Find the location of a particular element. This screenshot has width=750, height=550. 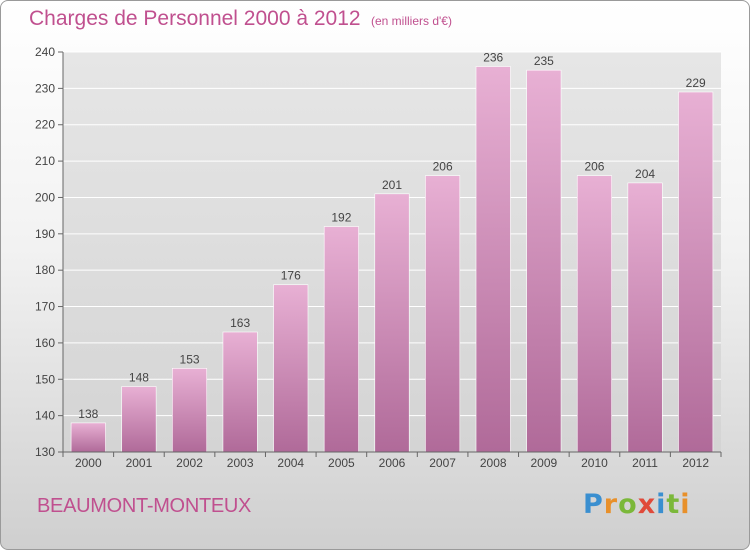

y-tick-label: 190 is located at coordinates (45, 234).